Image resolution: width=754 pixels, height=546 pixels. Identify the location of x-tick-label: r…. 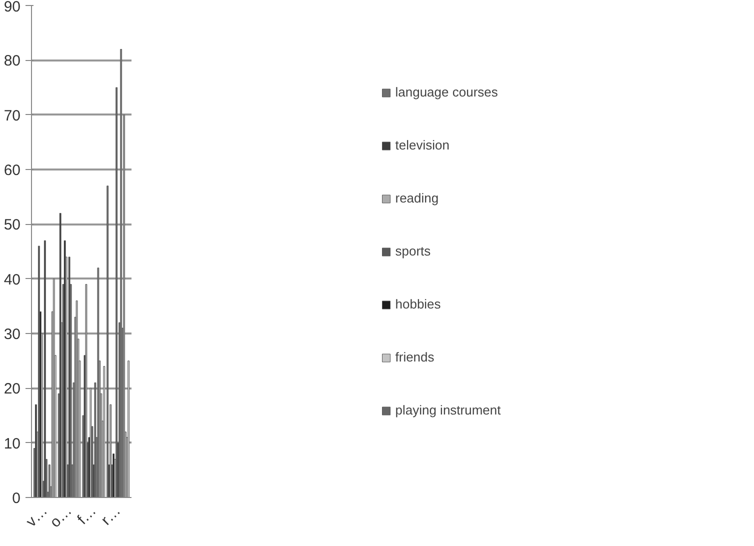
(111, 515).